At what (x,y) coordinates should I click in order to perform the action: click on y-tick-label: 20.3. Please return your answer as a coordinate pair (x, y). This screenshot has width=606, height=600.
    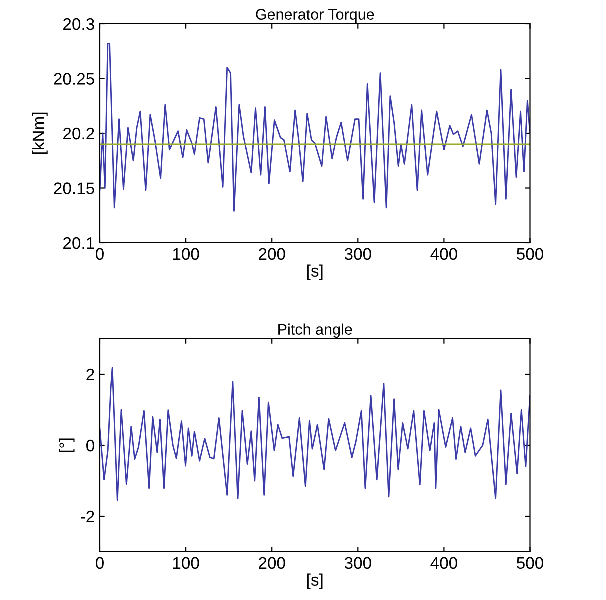
    Looking at the image, I should click on (79, 24).